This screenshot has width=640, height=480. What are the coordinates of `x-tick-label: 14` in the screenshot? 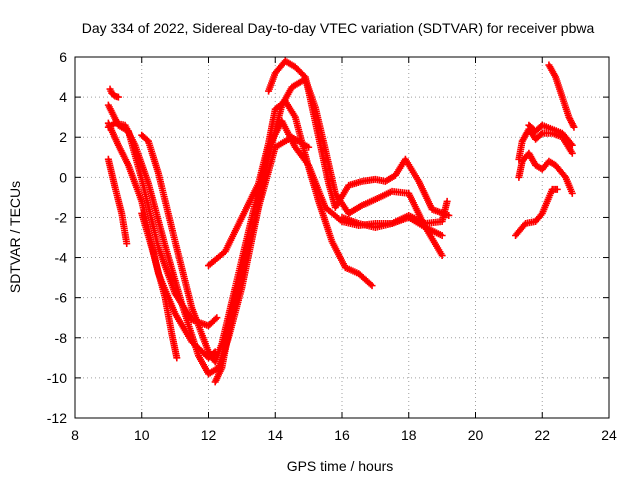 It's located at (275, 435).